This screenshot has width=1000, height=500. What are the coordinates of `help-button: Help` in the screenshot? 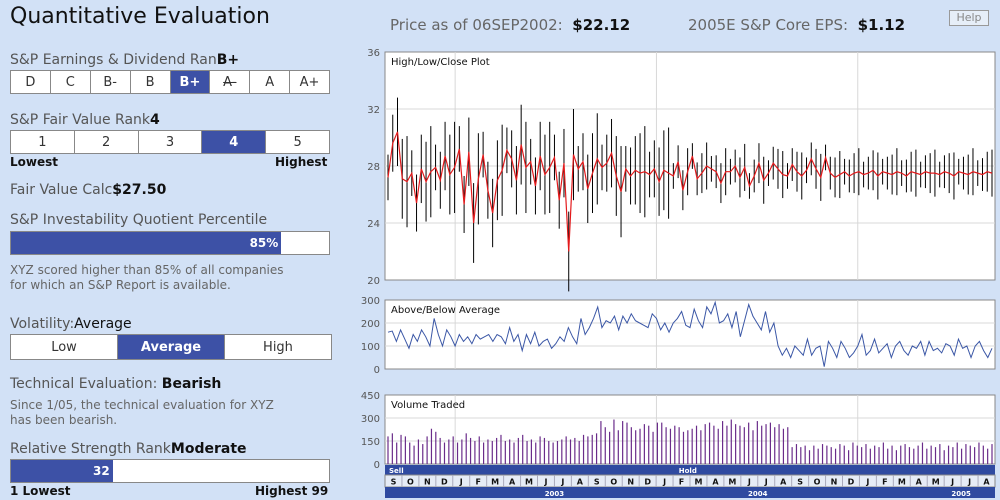 It's located at (969, 18).